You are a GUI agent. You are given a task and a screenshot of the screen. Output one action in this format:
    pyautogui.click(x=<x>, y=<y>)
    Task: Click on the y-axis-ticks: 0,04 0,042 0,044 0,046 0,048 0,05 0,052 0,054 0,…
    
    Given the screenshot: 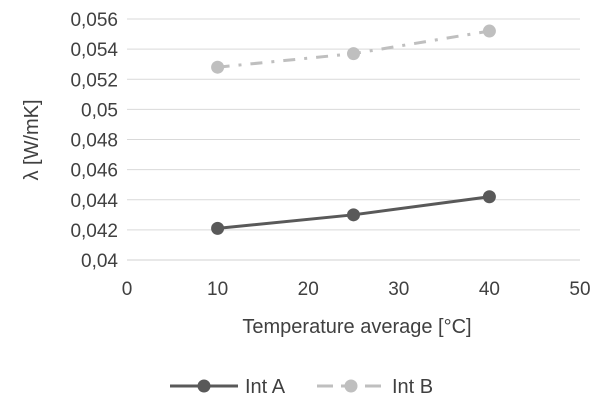 What is the action you would take?
    pyautogui.click(x=94, y=141)
    